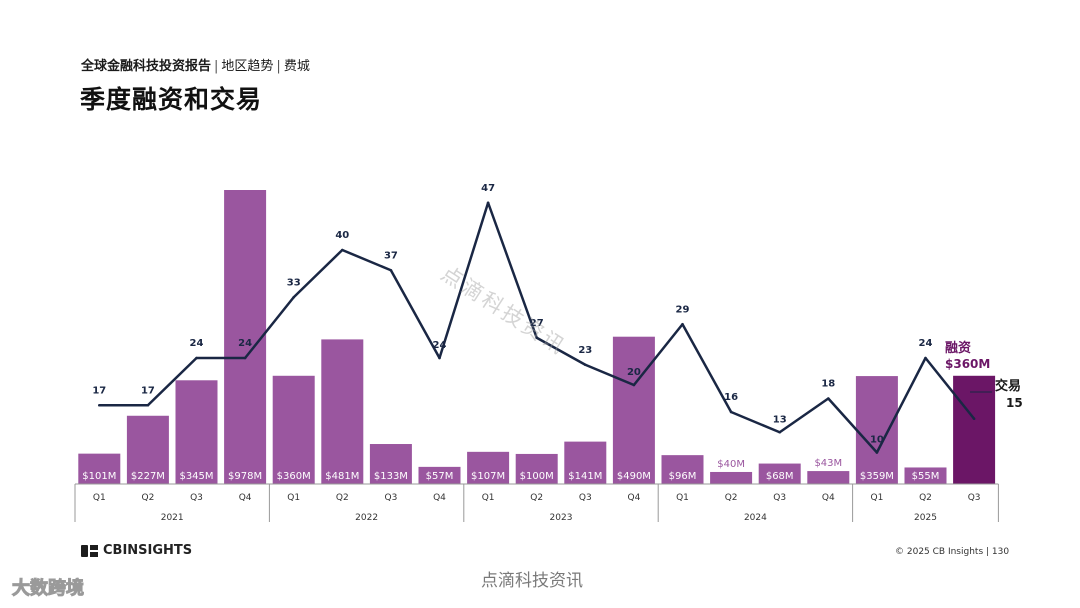 The width and height of the screenshot is (1080, 608). I want to click on deals-point-label: 33, so click(294, 282).